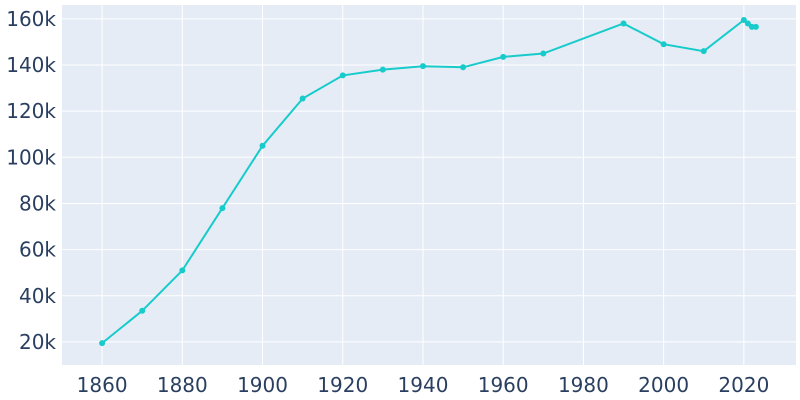  Describe the element at coordinates (37, 342) in the screenshot. I see `y-tick-label: 20k` at that location.